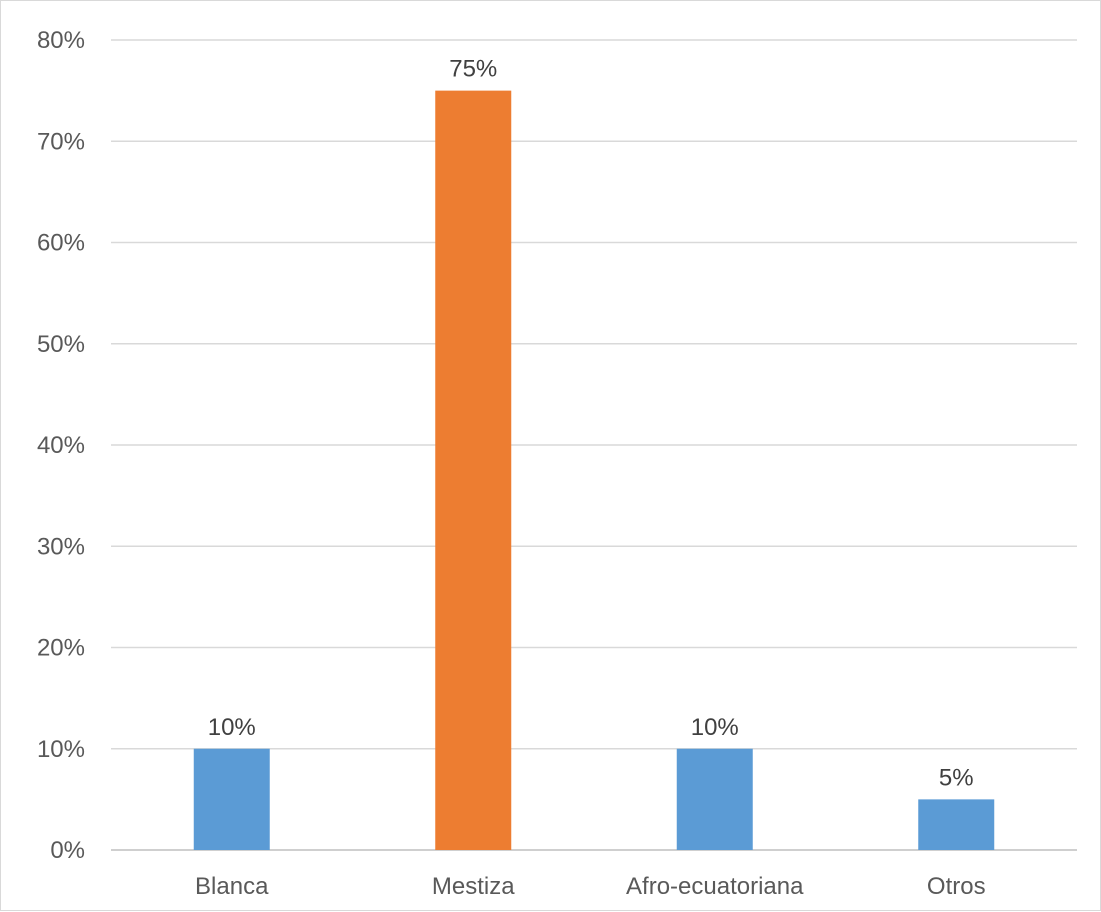  I want to click on y-tick-label: 80%, so click(61, 40).